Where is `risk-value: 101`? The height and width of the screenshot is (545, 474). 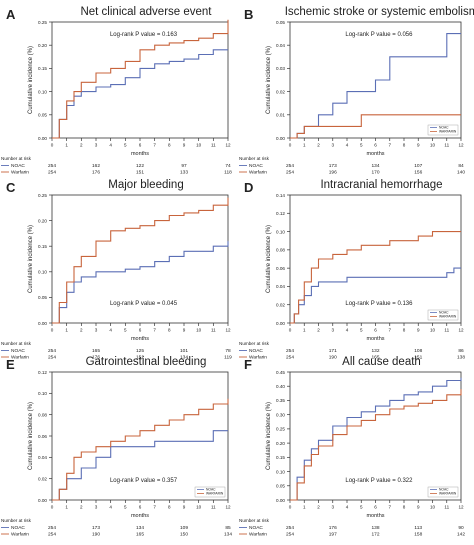
risk-value: 101 is located at coordinates (184, 351).